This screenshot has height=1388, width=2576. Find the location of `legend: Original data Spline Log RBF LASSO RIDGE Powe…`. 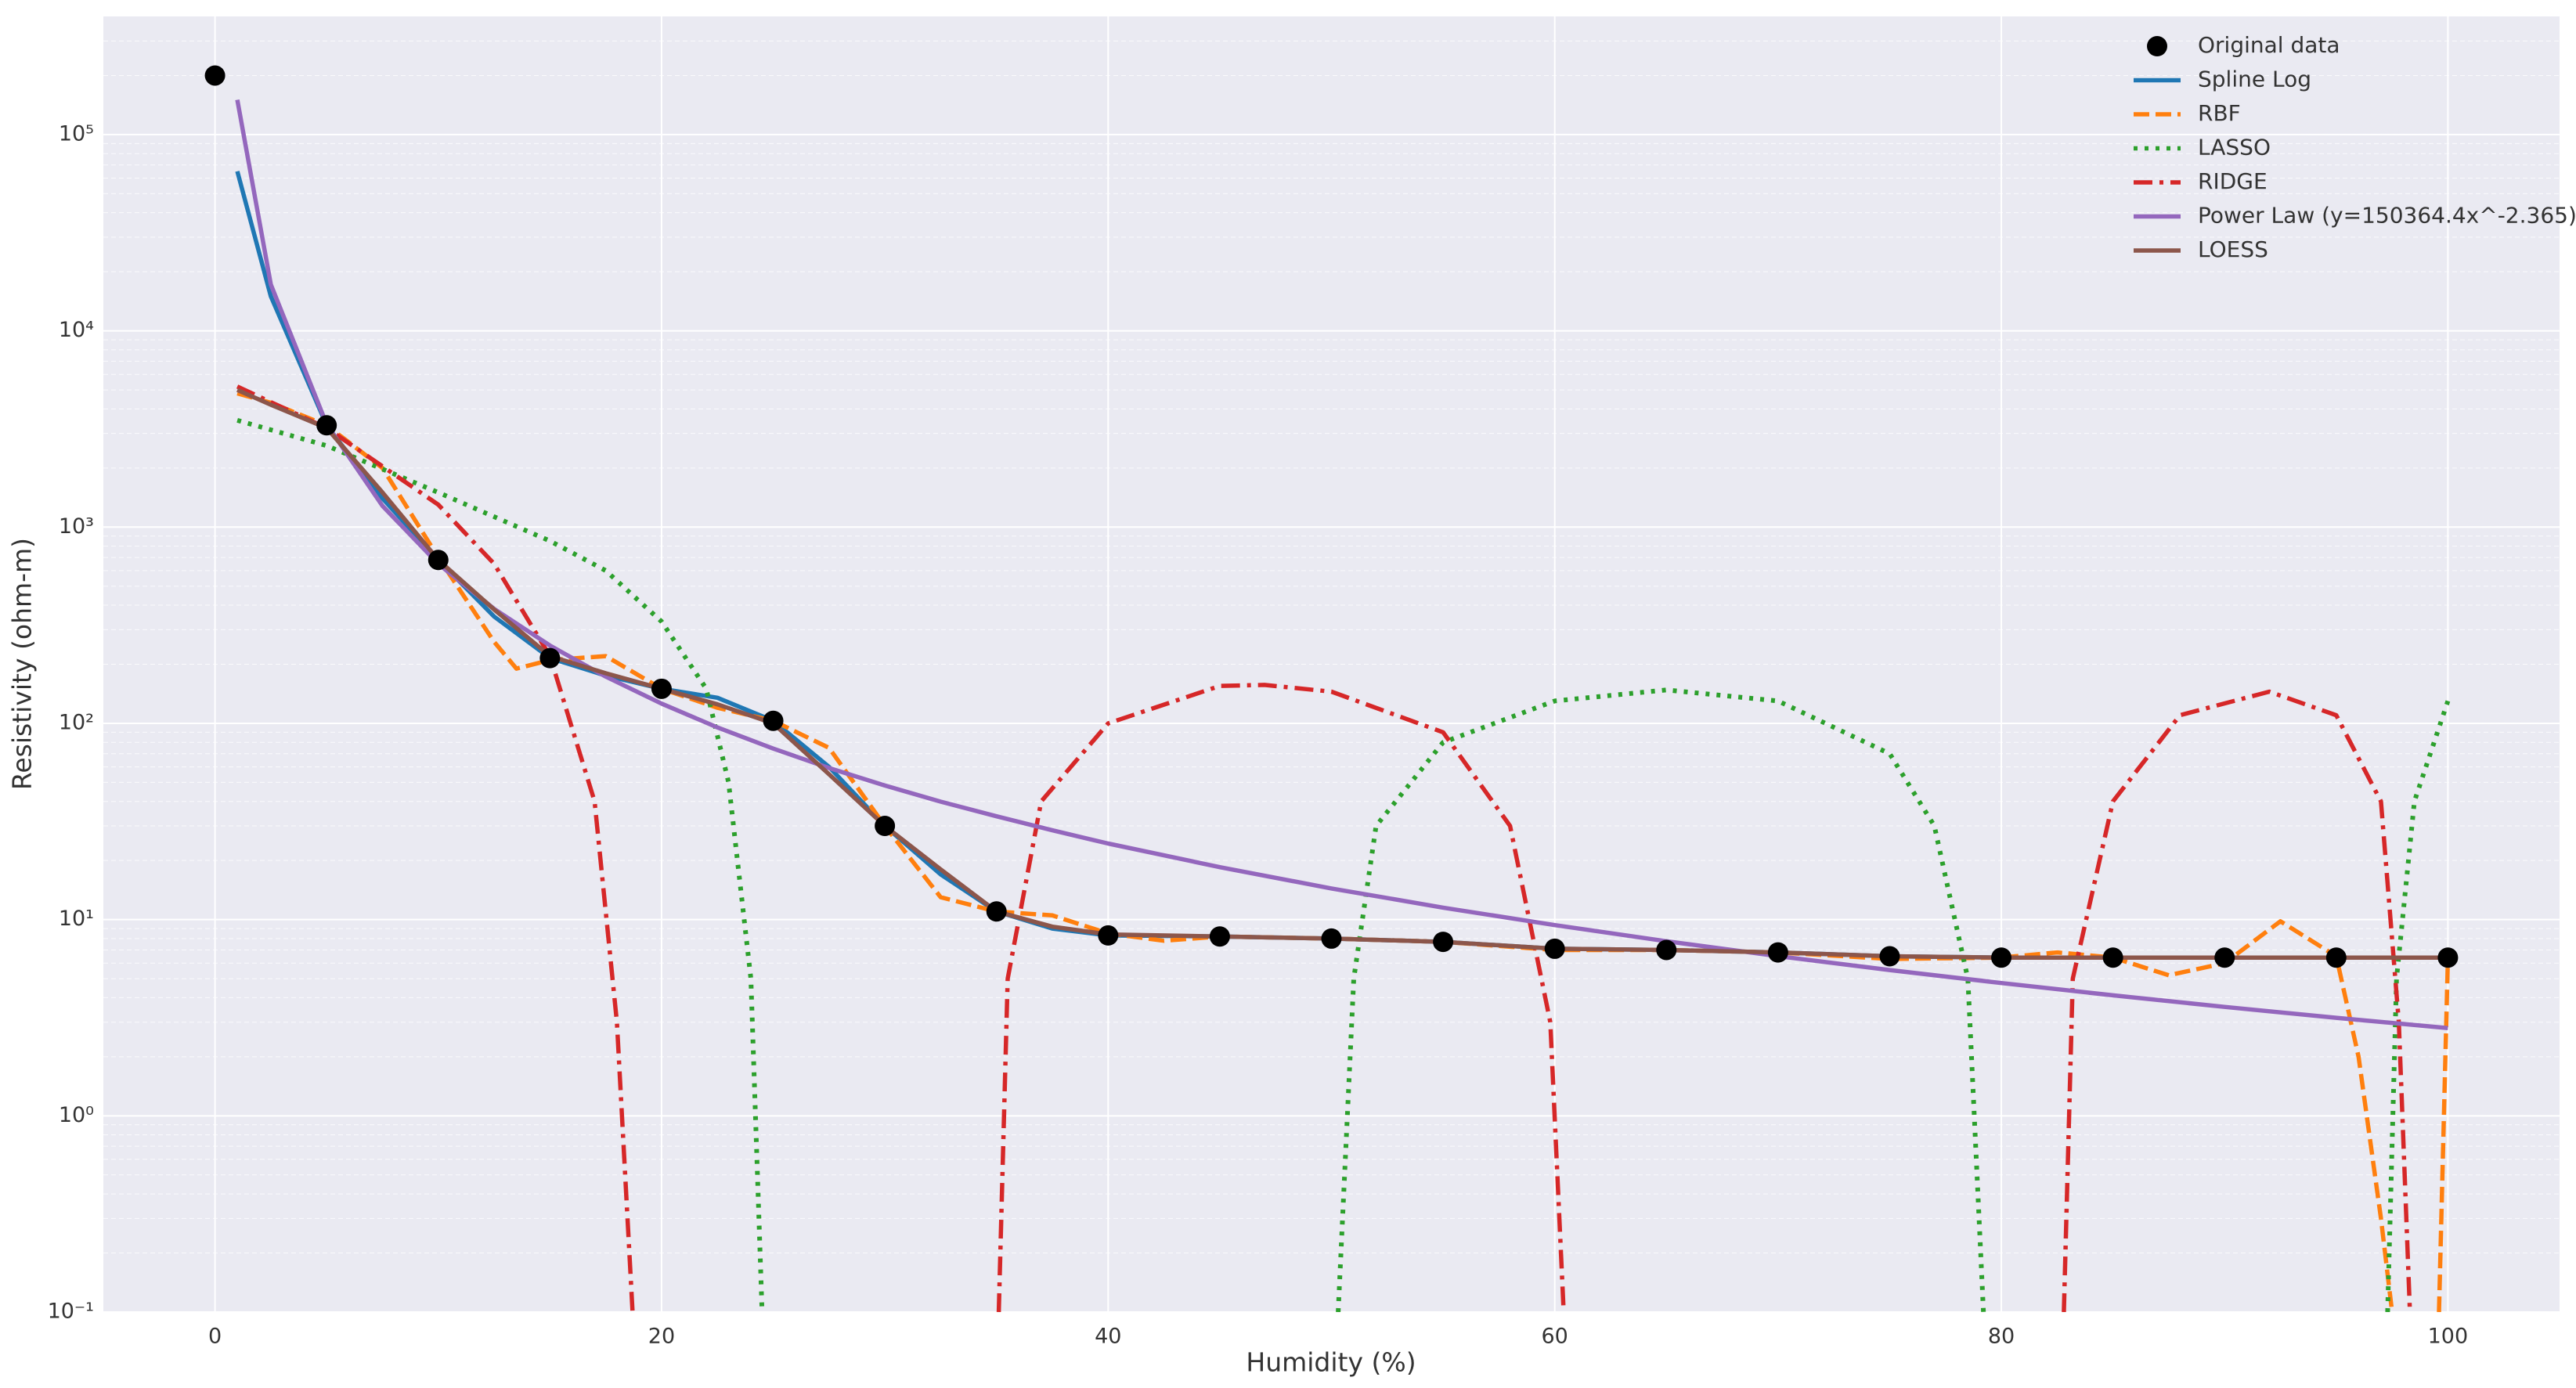

legend: Original data Spline Log RBF LASSO RIDGE Powe… is located at coordinates (2355, 147).